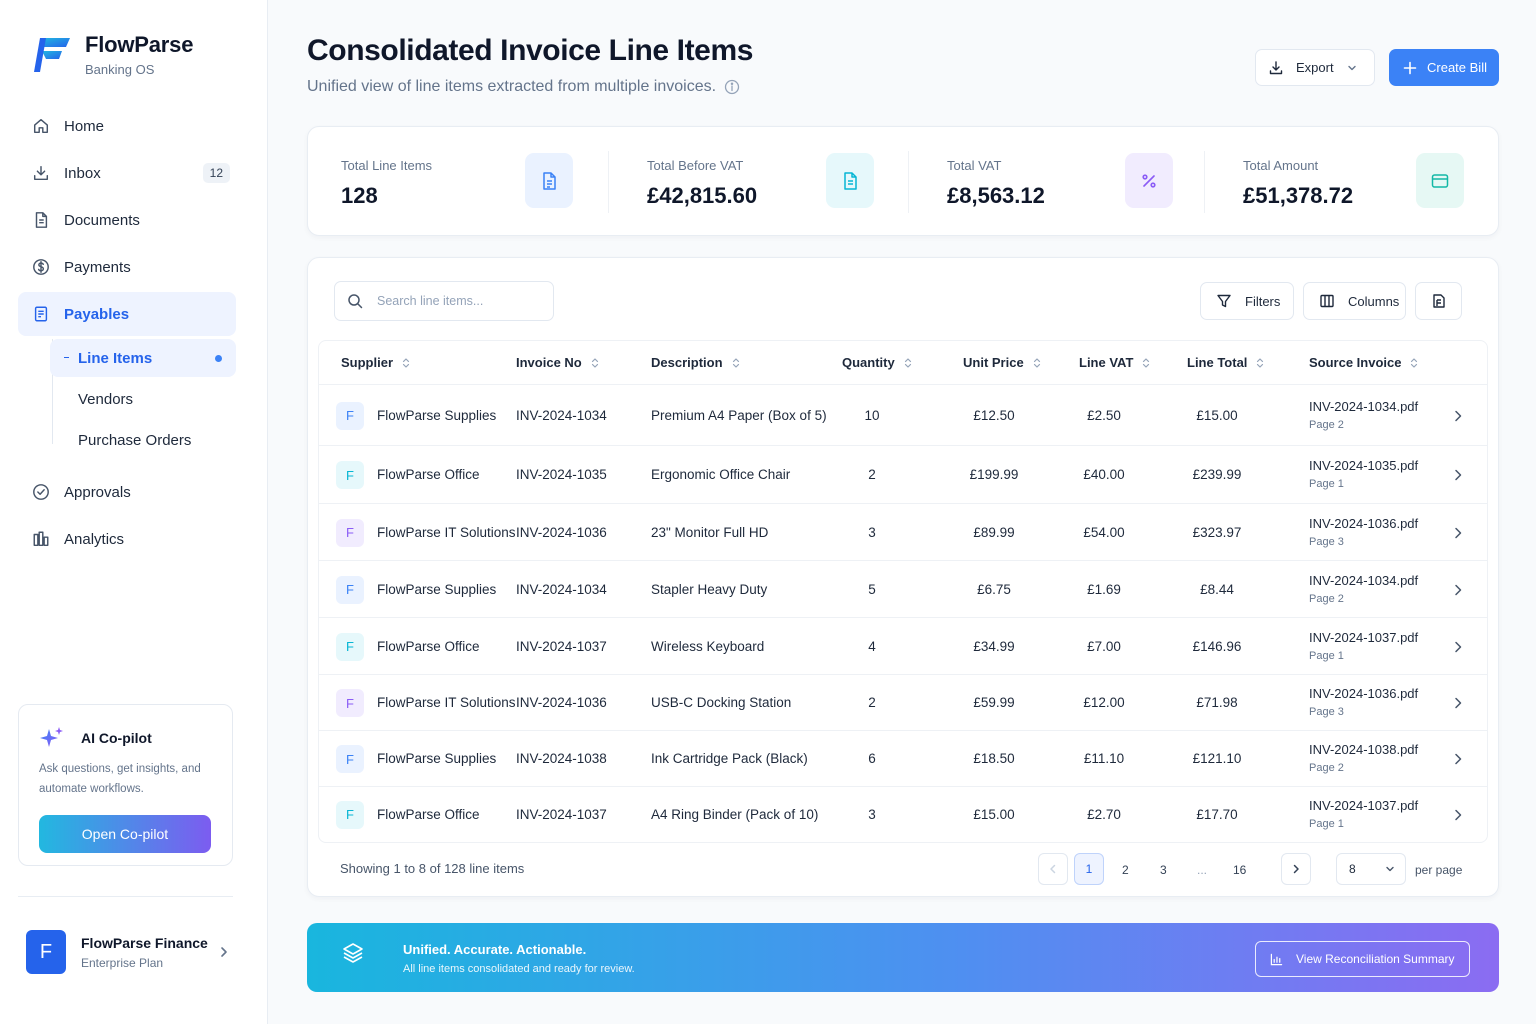 This screenshot has width=1536, height=1024. I want to click on columns-button: Columns, so click(1354, 301).